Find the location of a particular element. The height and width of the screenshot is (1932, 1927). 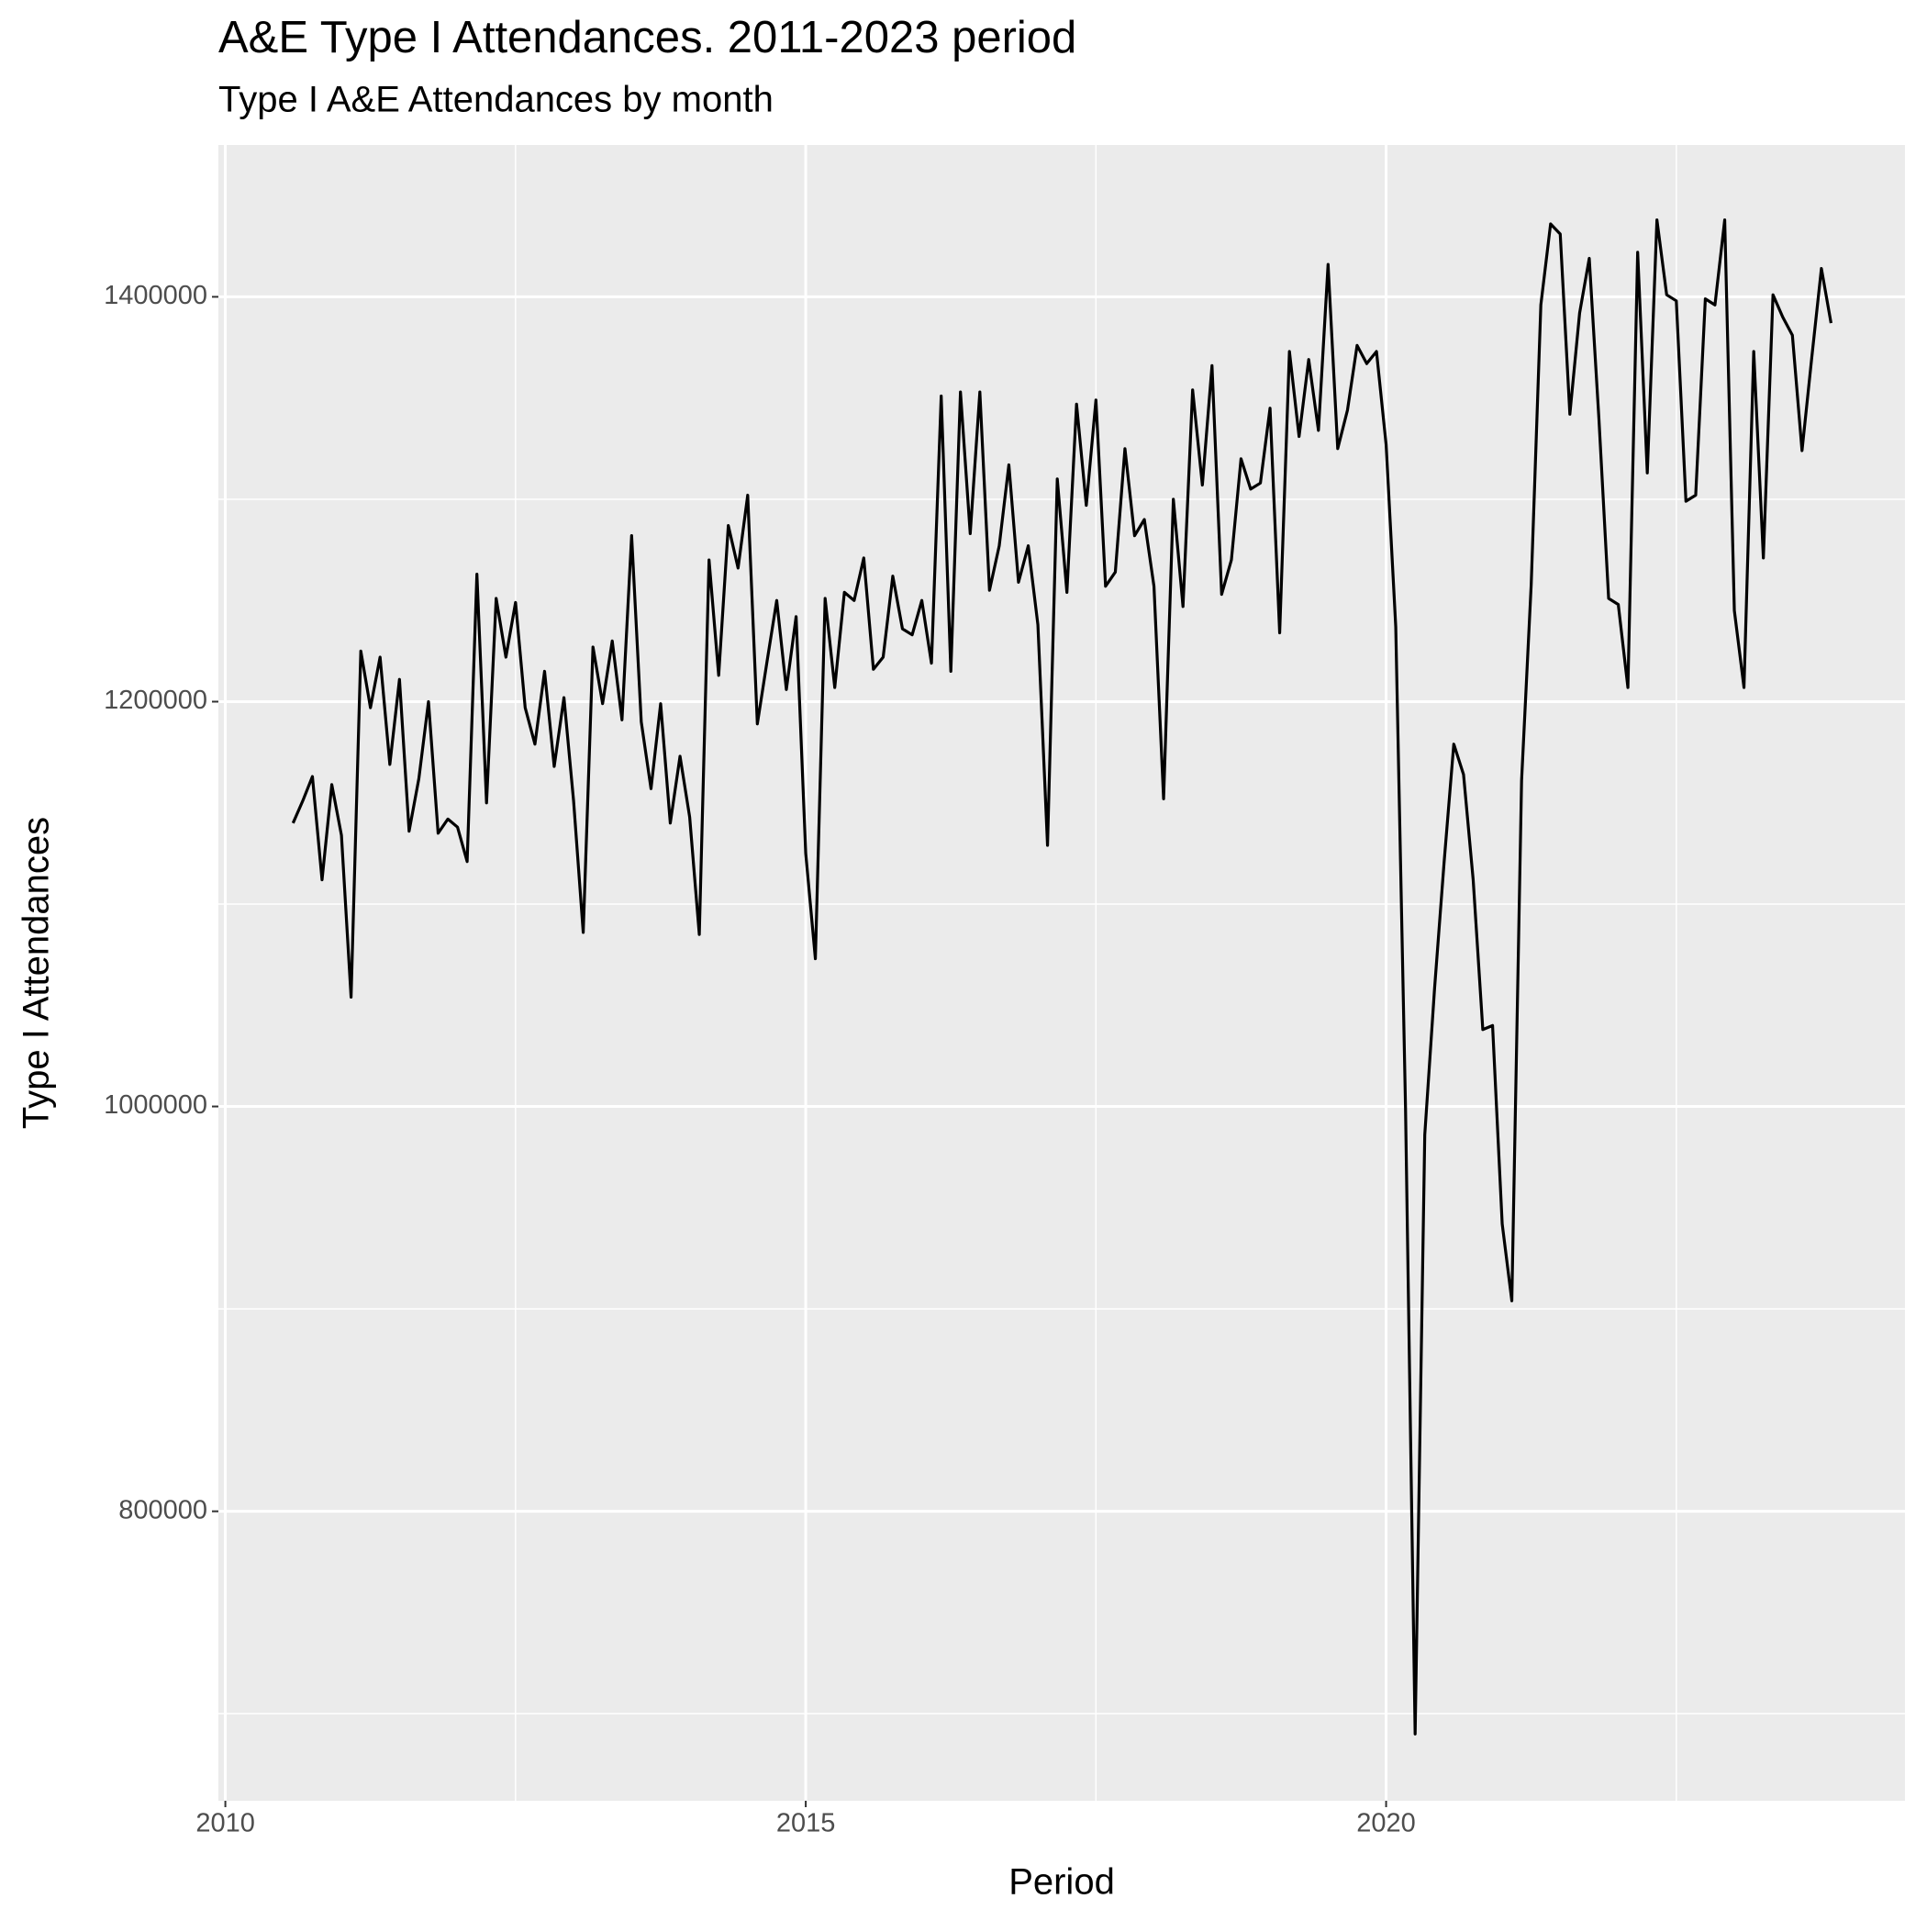

y-tick-label: 1400000 is located at coordinates (155, 295).